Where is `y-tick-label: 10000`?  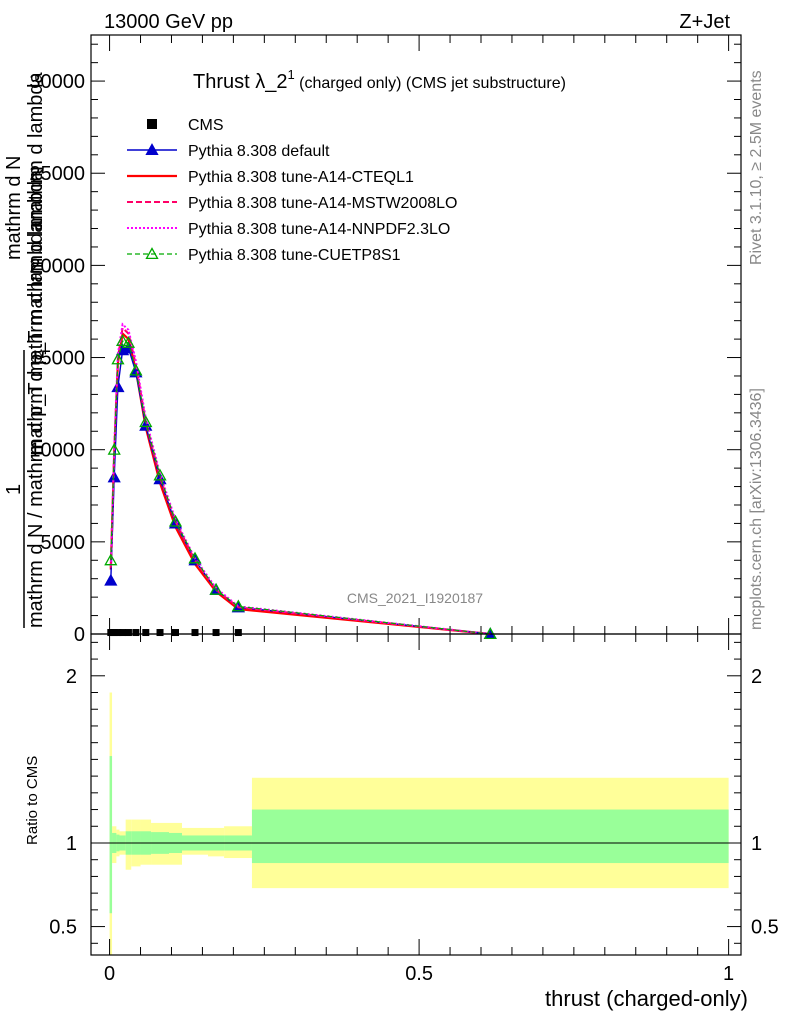
y-tick-label: 10000 is located at coordinates (57, 451).